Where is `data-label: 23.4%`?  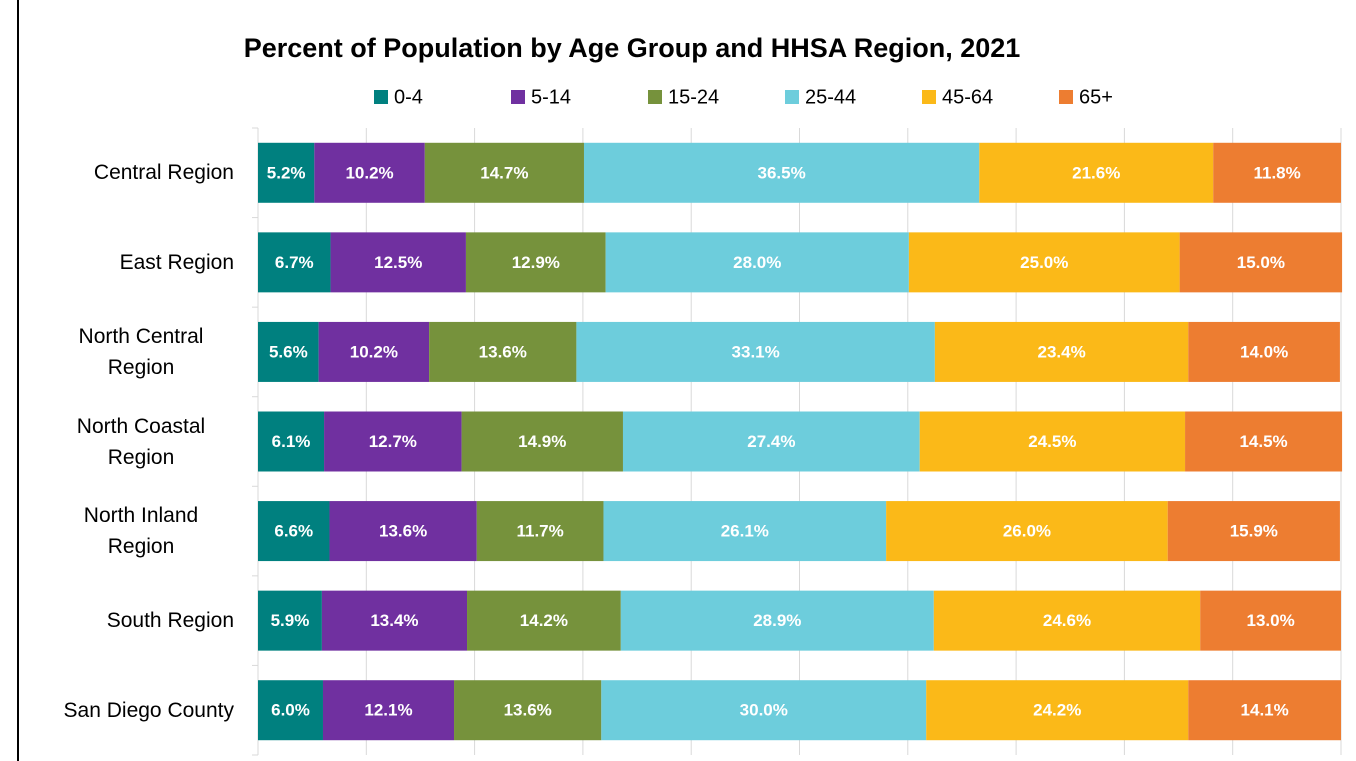 data-label: 23.4% is located at coordinates (1061, 351).